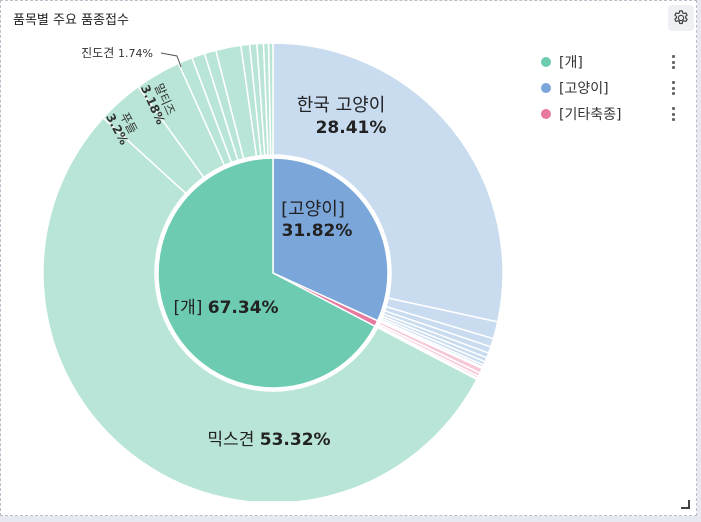  Describe the element at coordinates (317, 231) in the screenshot. I see `inner-value-cat: 31.82%` at that location.